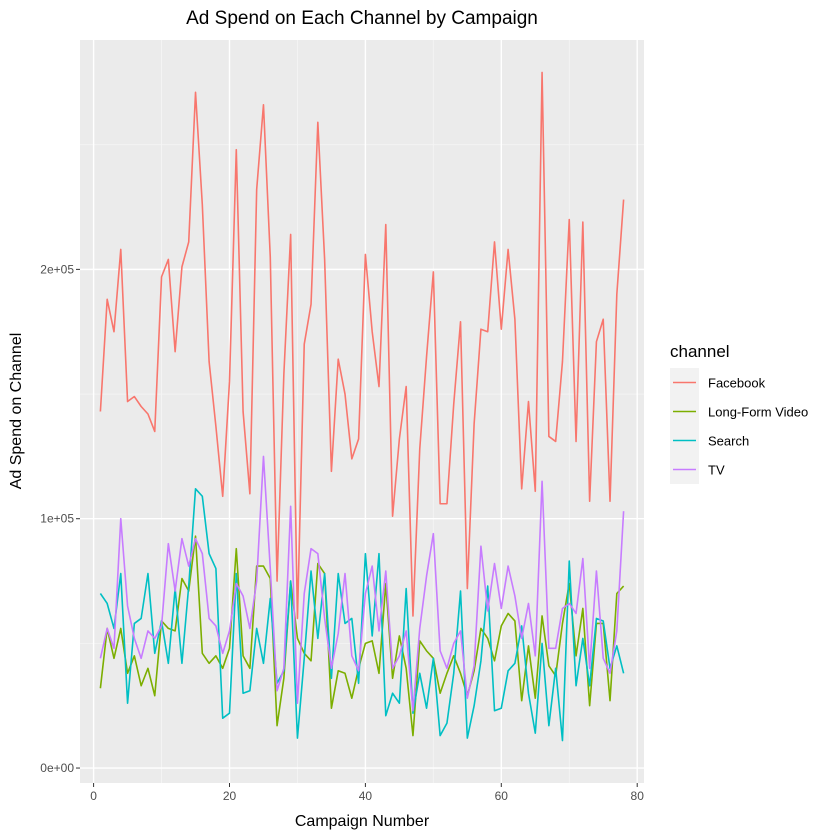 The height and width of the screenshot is (840, 840). Describe the element at coordinates (57, 269) in the screenshot. I see `y-tick-label: 2e+05` at that location.